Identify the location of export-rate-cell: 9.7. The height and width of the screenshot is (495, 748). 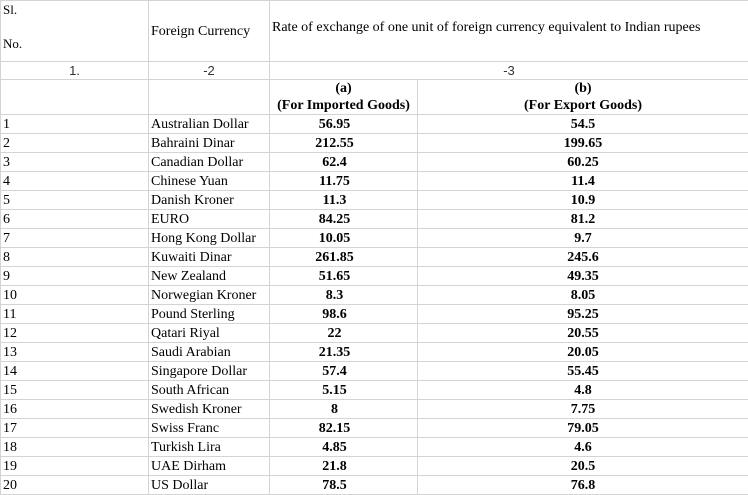
(583, 238).